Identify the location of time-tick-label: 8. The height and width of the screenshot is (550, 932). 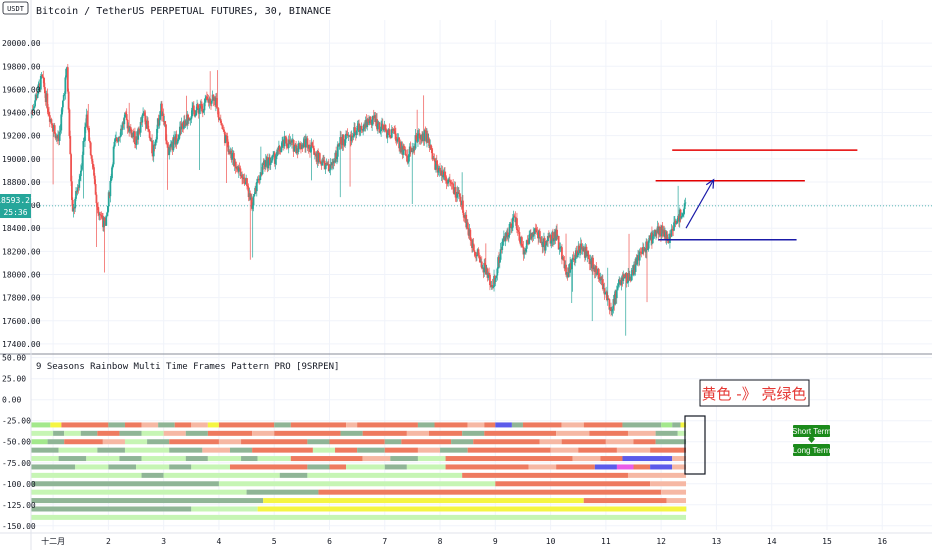
(440, 541).